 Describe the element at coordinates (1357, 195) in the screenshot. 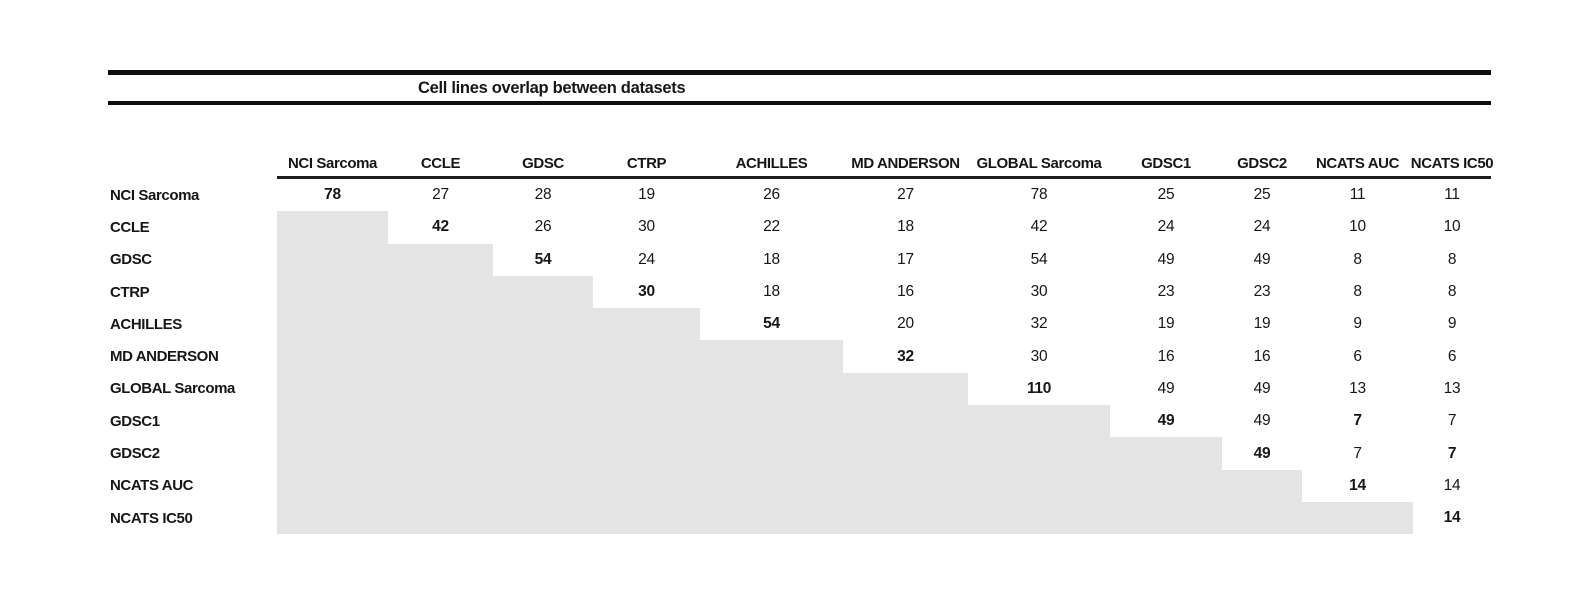

I see `matrix-cell-nci-sarcoma-x-ncats-auc: 11` at that location.